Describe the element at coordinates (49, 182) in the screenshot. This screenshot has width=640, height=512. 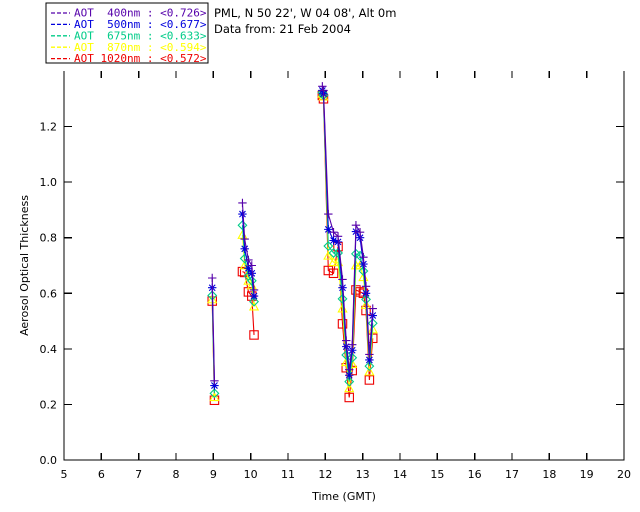
I see `y-tick-label: 1.0` at that location.